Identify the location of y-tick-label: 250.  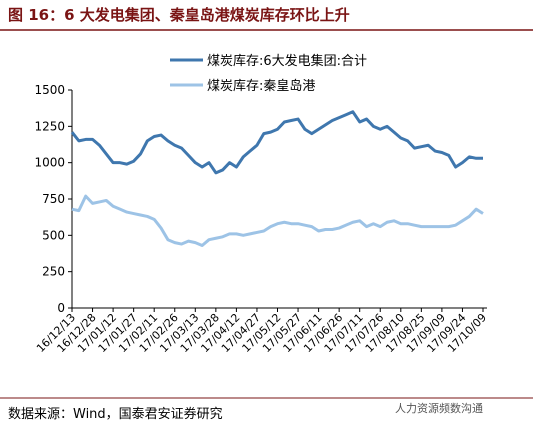
(53, 272).